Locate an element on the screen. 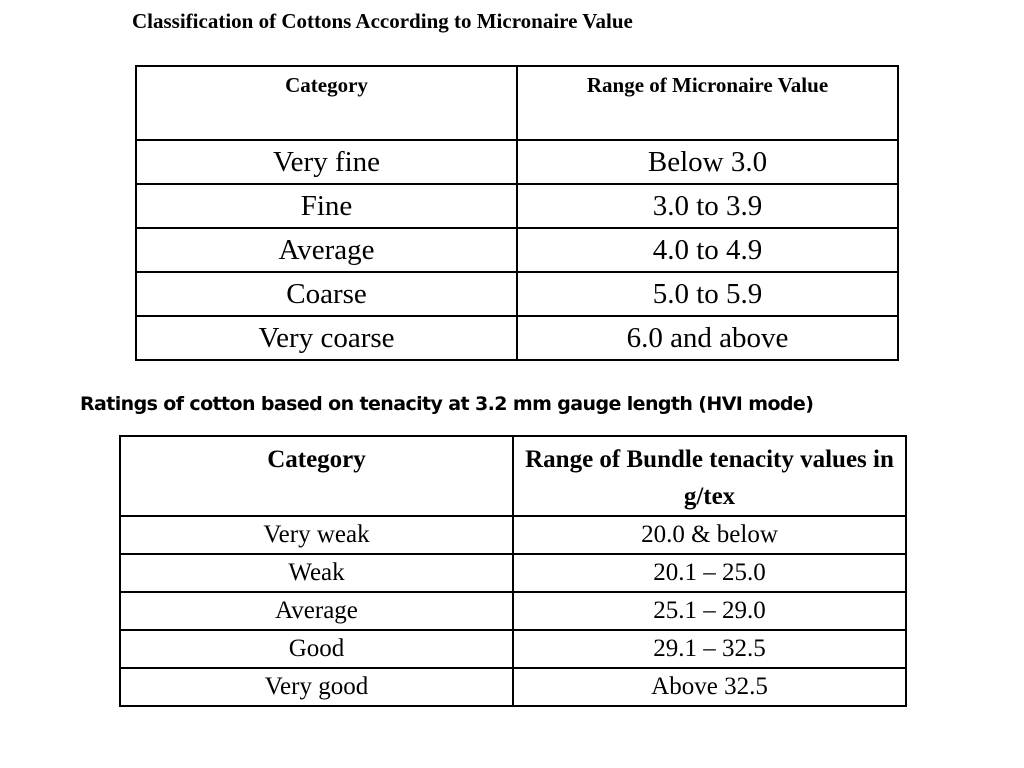  range-cell: 4.0 to 4.9 is located at coordinates (707, 250).